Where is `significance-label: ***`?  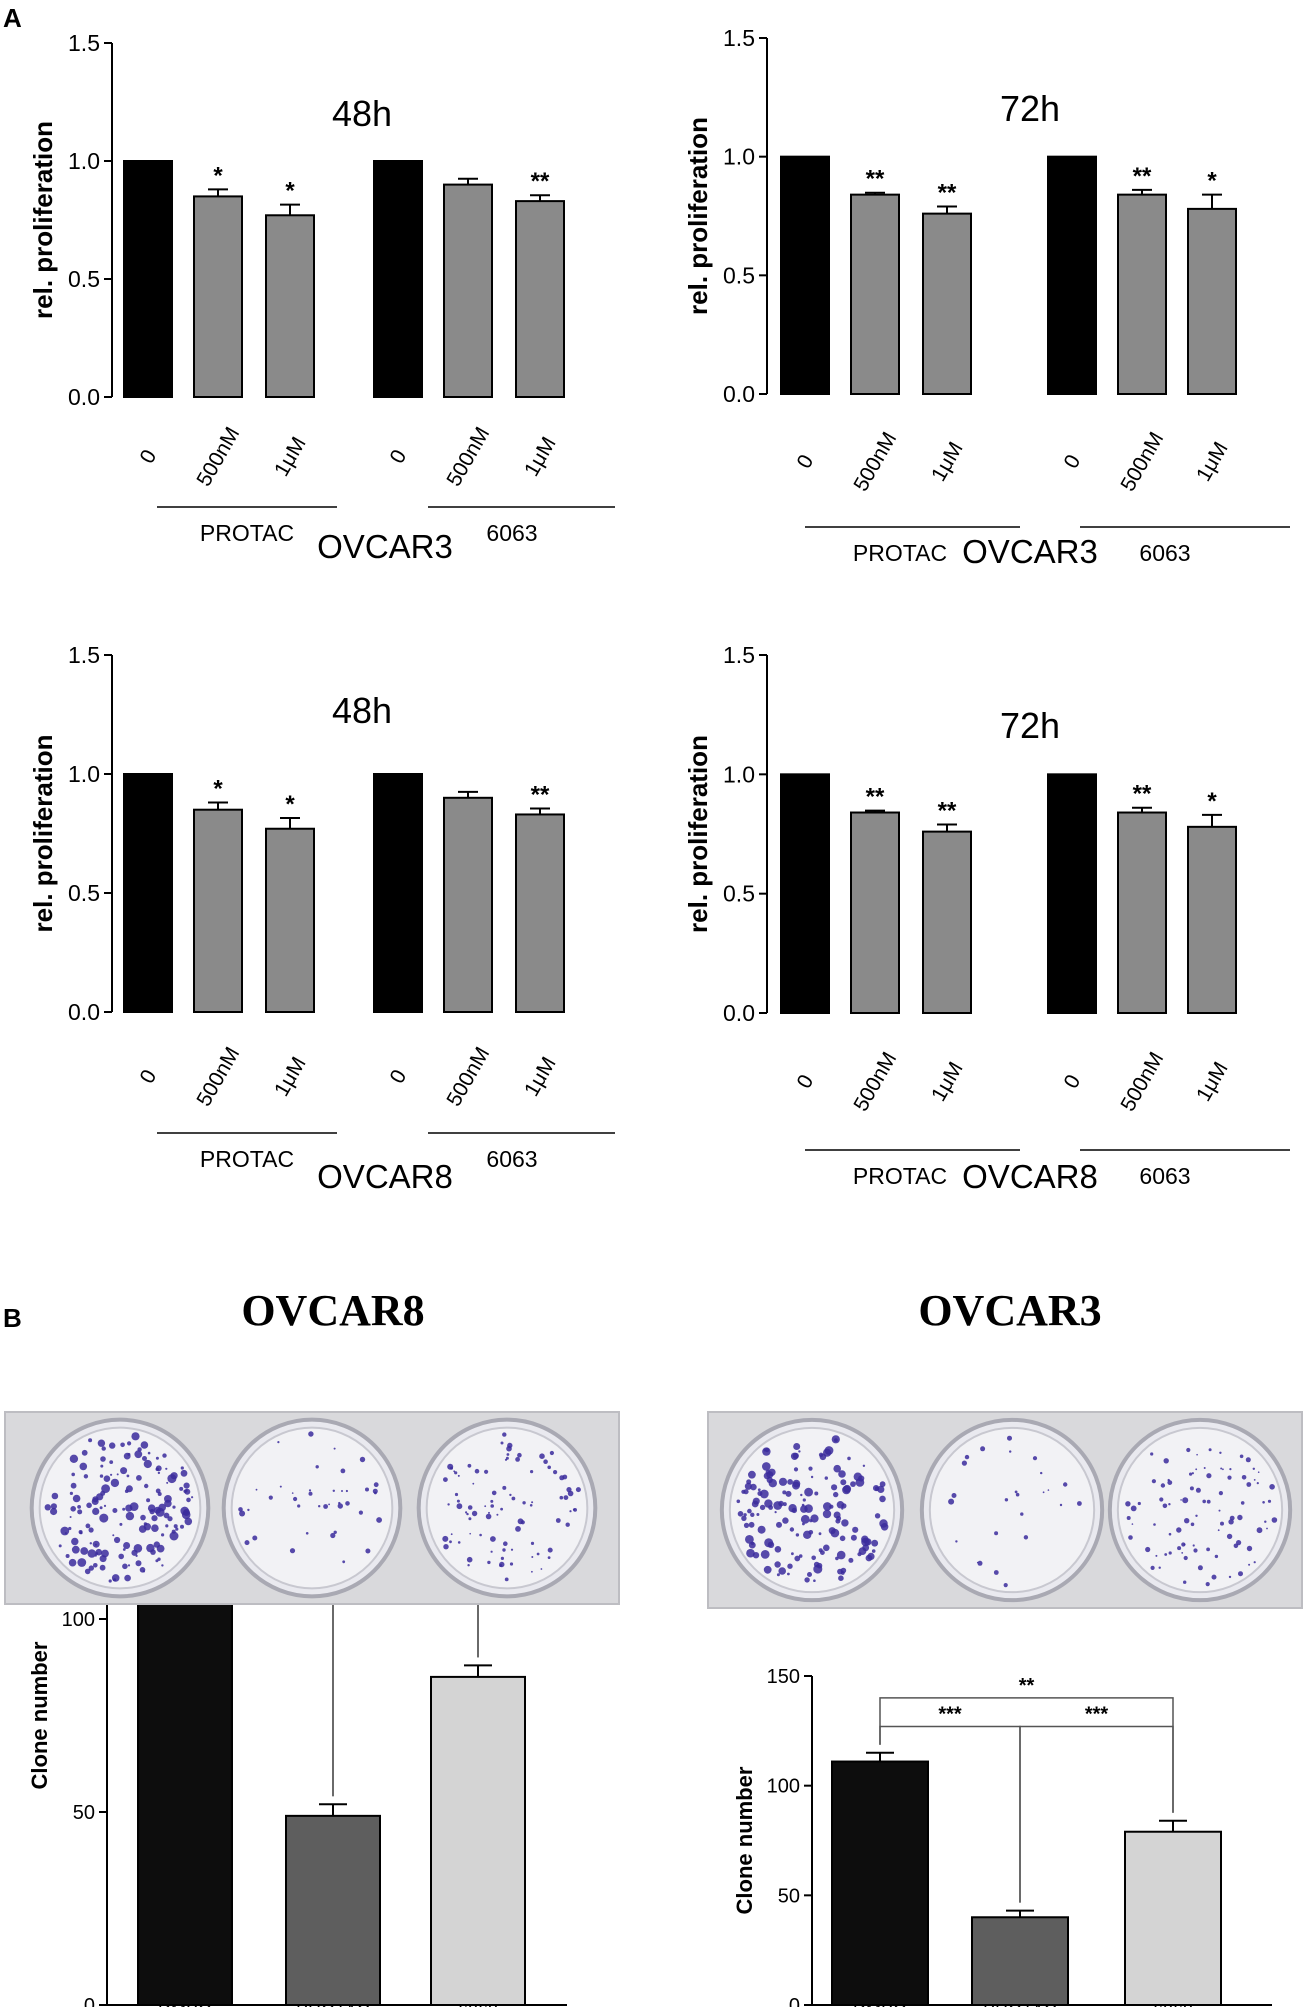 significance-label: *** is located at coordinates (1097, 1714).